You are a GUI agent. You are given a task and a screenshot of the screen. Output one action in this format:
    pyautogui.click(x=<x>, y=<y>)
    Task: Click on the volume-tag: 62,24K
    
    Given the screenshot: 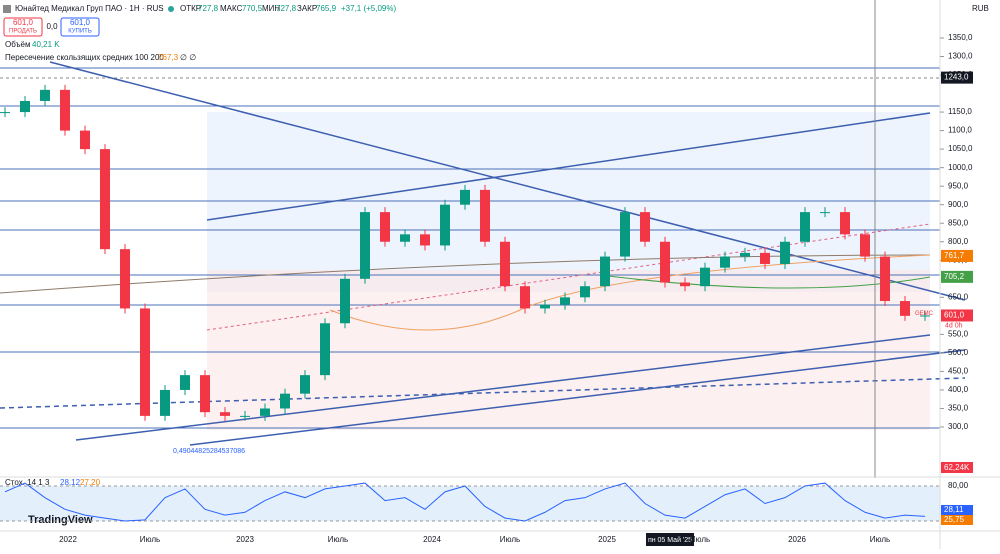 What is the action you would take?
    pyautogui.click(x=957, y=467)
    